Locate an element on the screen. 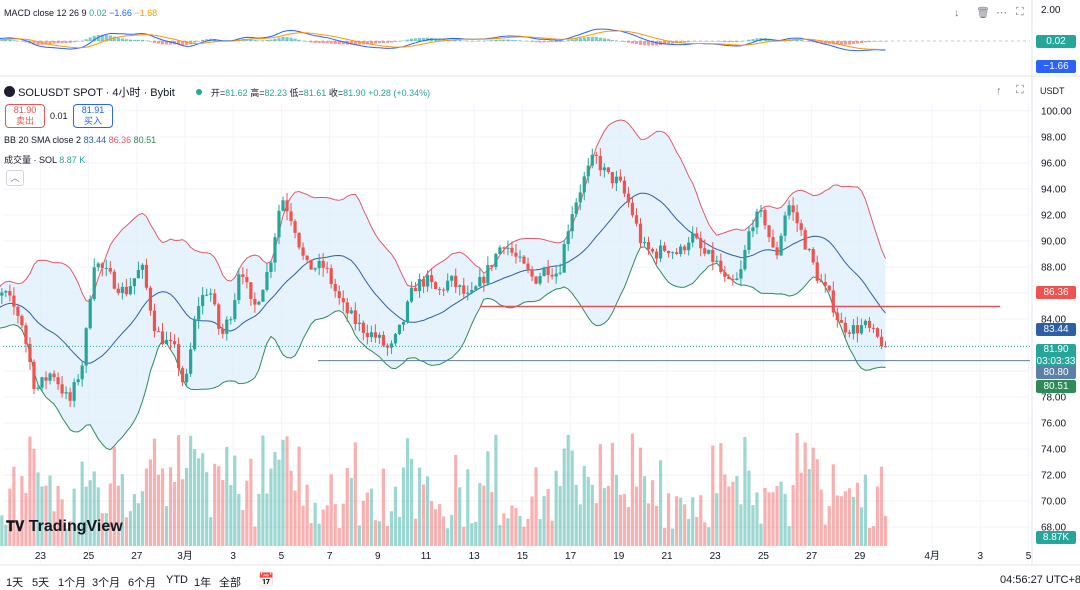 This screenshot has width=1080, height=590. maximize-icon-main: ⛶ is located at coordinates (1020, 90).